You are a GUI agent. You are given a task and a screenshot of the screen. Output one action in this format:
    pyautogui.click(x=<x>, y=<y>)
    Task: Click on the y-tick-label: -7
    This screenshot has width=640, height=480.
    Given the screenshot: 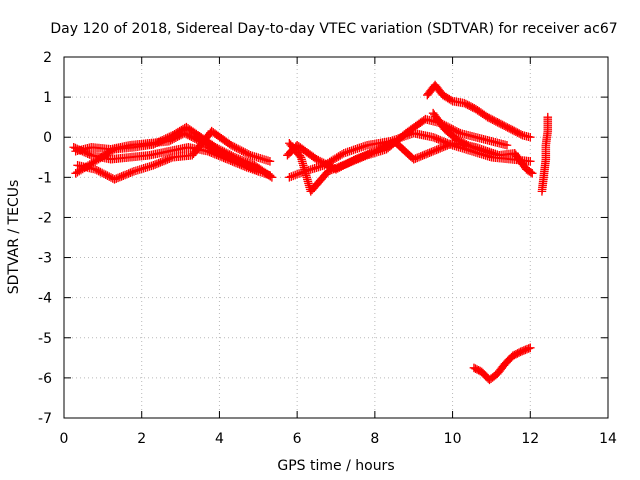 What is the action you would take?
    pyautogui.click(x=45, y=419)
    